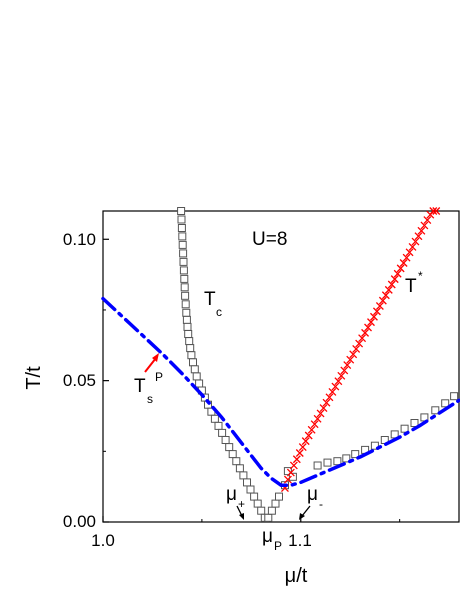 This screenshot has height=595, width=460. What do you see at coordinates (296, 576) in the screenshot?
I see `x-axis-label: μ/t` at bounding box center [296, 576].